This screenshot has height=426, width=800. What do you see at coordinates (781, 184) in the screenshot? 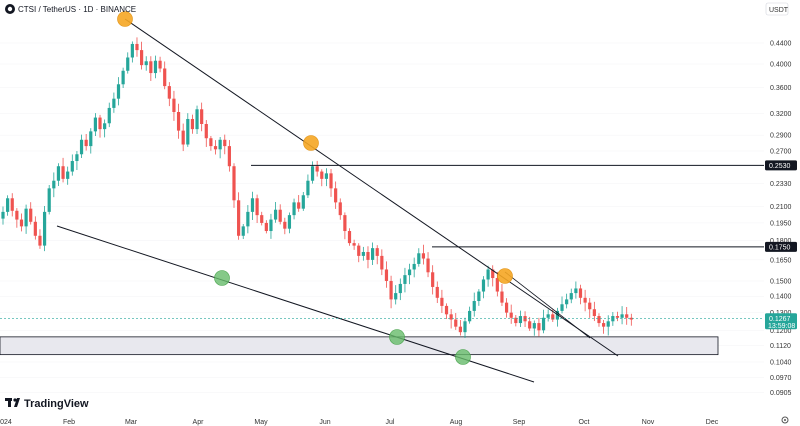
I see `y-tick-label: 0.2330` at bounding box center [781, 184].